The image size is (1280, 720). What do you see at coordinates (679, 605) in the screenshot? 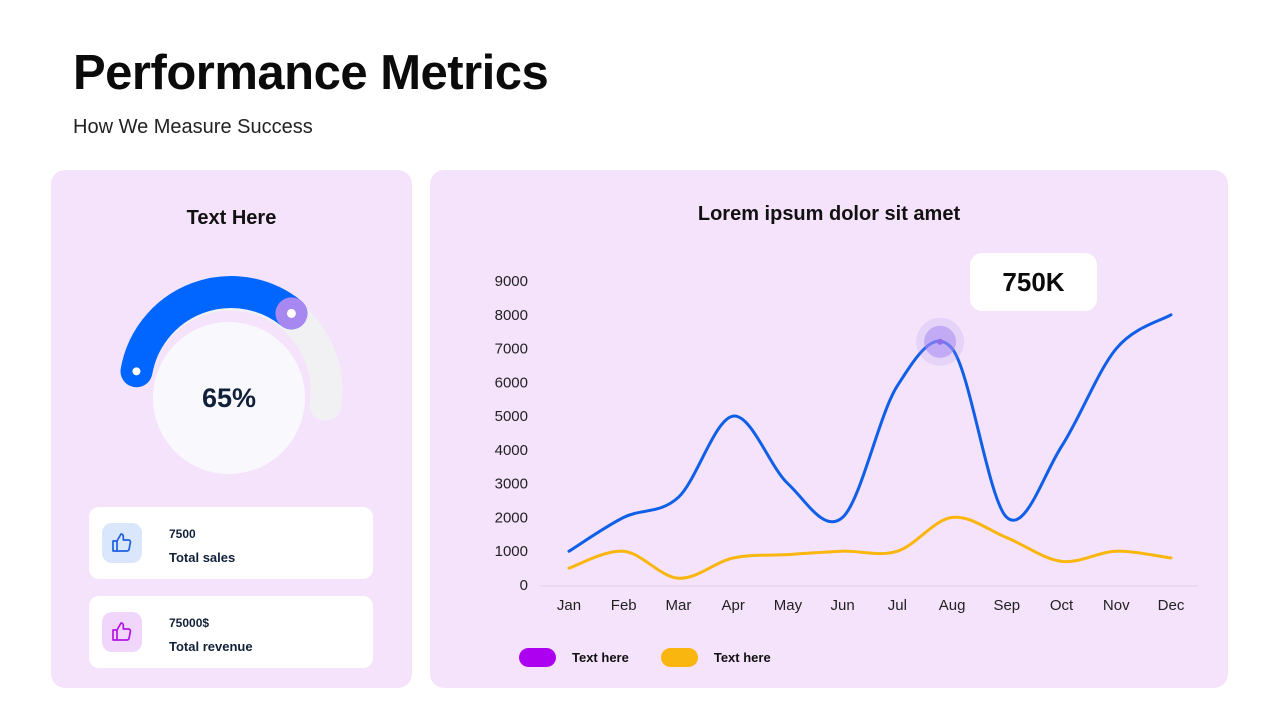
I see `x-tick-label: Mar` at bounding box center [679, 605].